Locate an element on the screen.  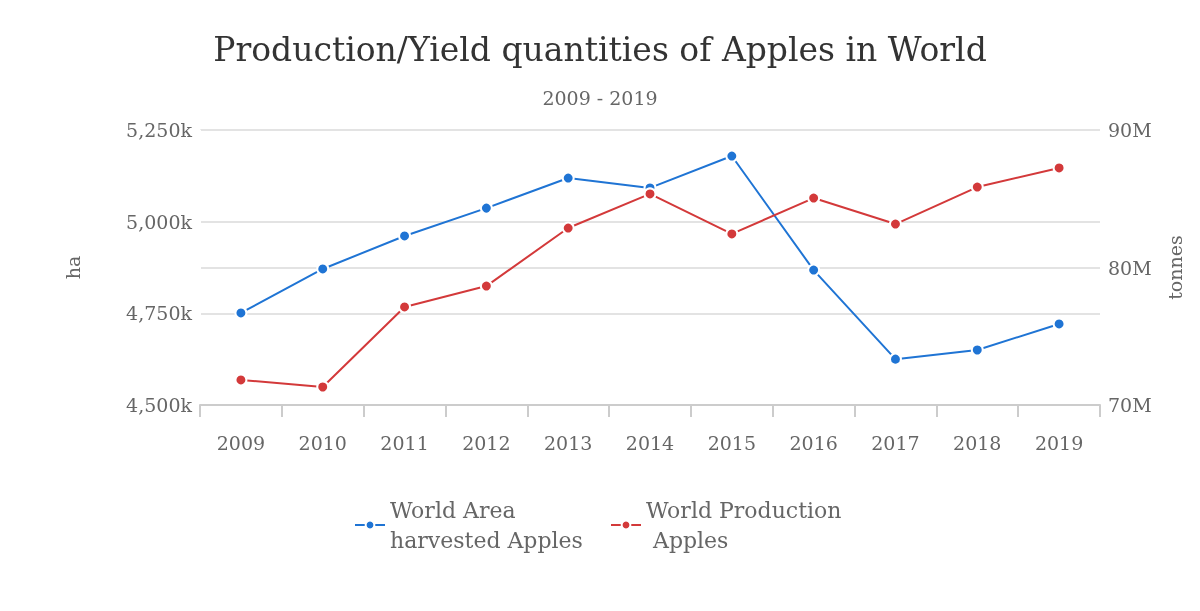
y2-tick-label: 70M is located at coordinates (1130, 405).